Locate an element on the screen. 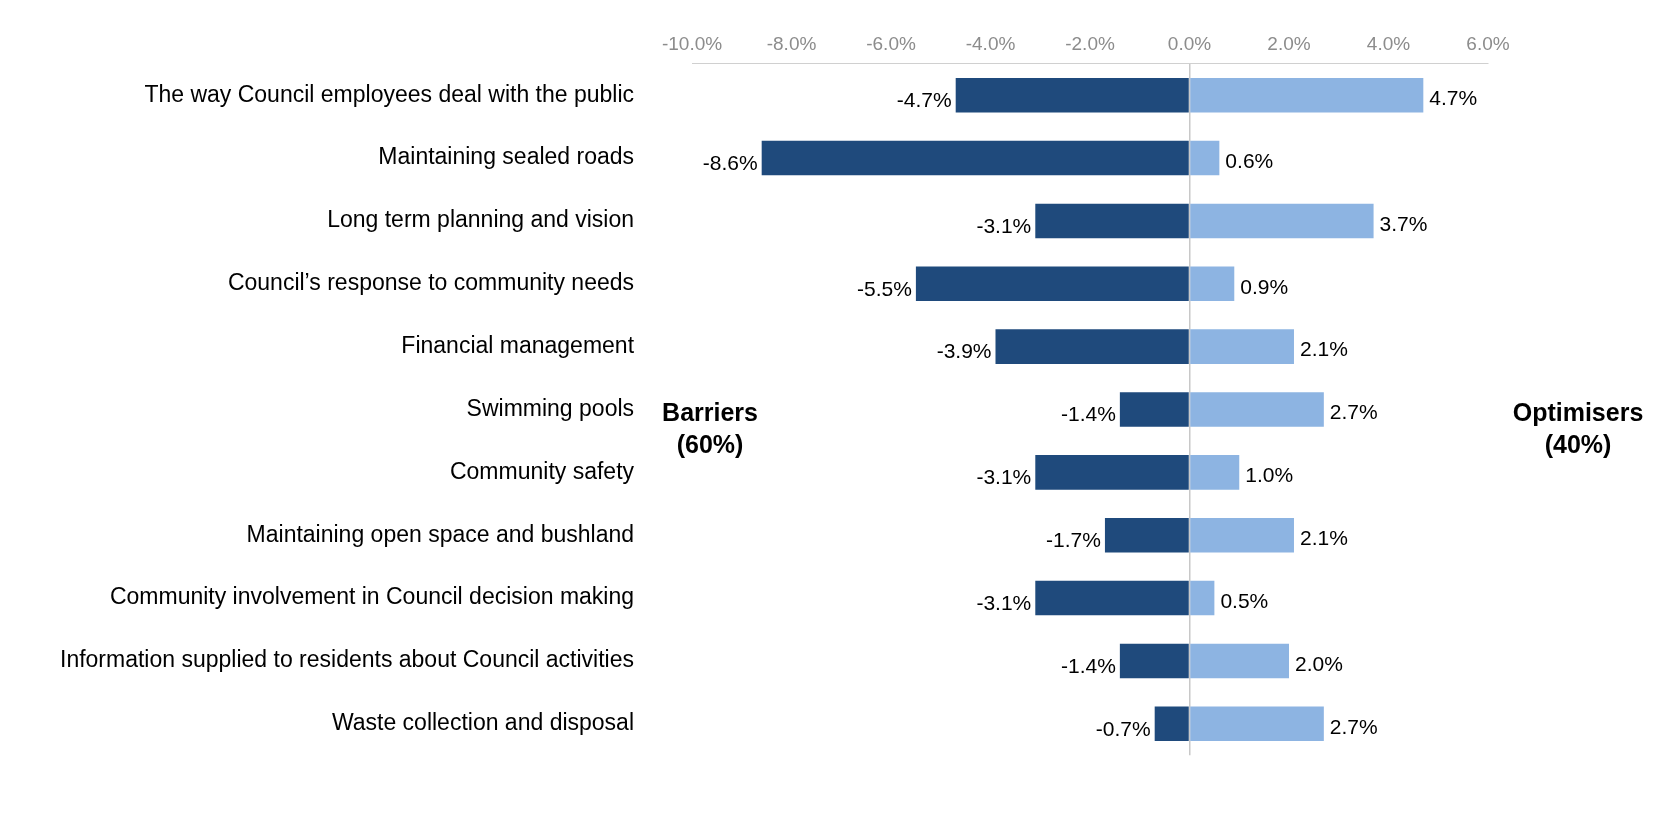 This screenshot has height=819, width=1678. data-label: -8.6% is located at coordinates (730, 162).